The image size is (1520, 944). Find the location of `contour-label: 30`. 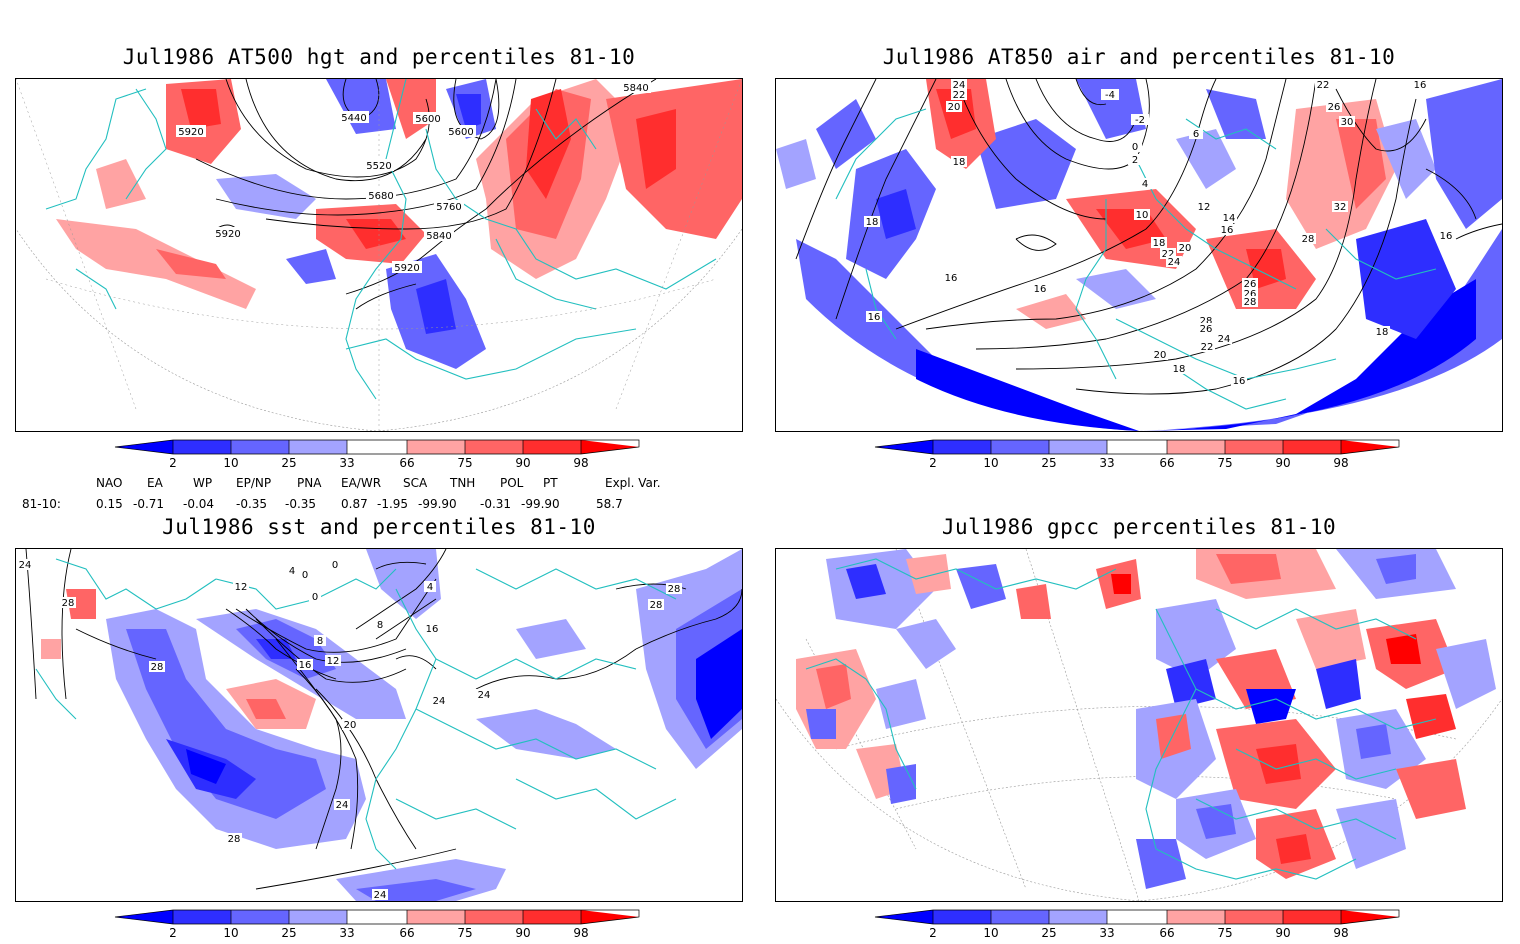

contour-label: 30 is located at coordinates (1347, 122).